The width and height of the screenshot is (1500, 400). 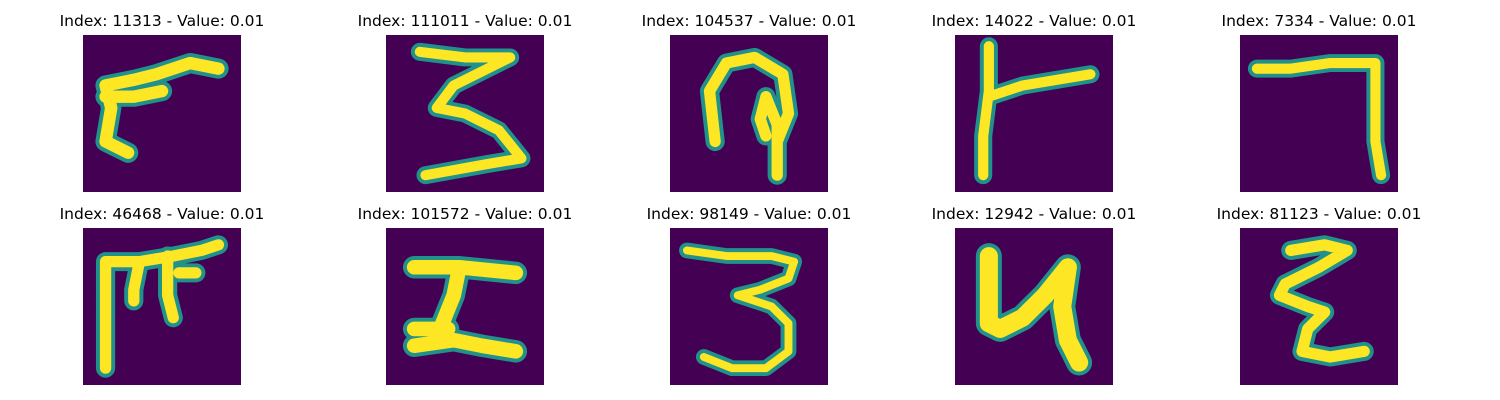 I want to click on panel-title: Index: 14022 - Value: 0.01, so click(x=1034, y=21).